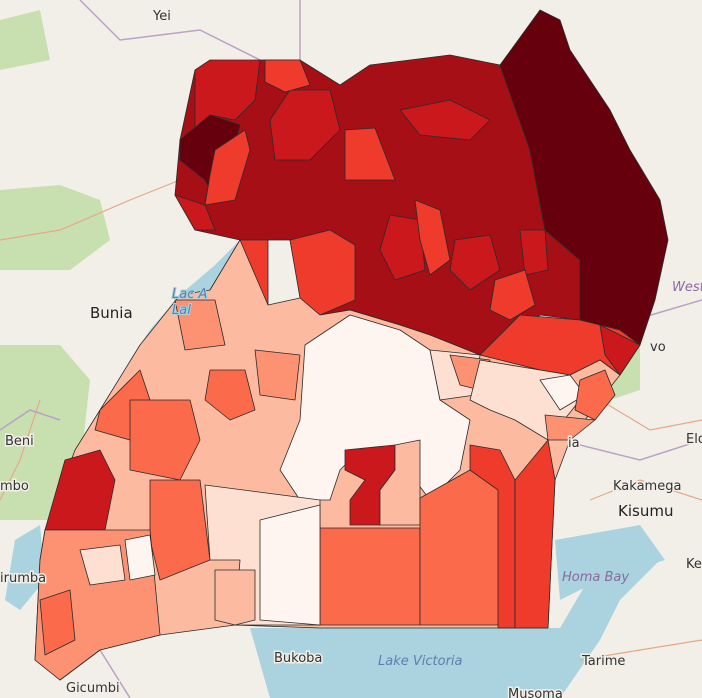 The width and height of the screenshot is (702, 698). Describe the element at coordinates (658, 347) in the screenshot. I see `label-tororo: vo` at that location.